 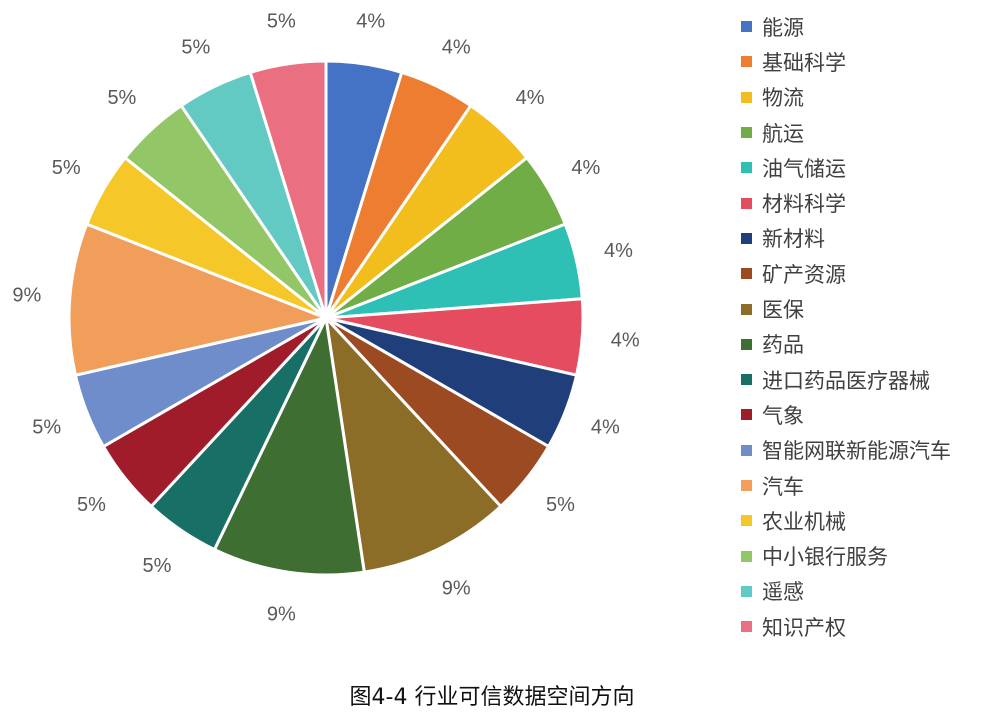 I want to click on legend-item: 新材料, so click(x=846, y=238).